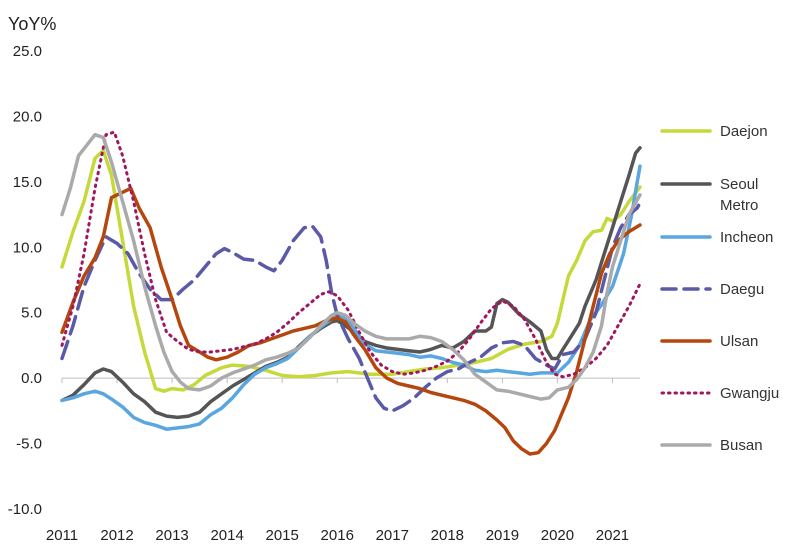  Describe the element at coordinates (742, 289) in the screenshot. I see `legend-label: Daegu` at that location.